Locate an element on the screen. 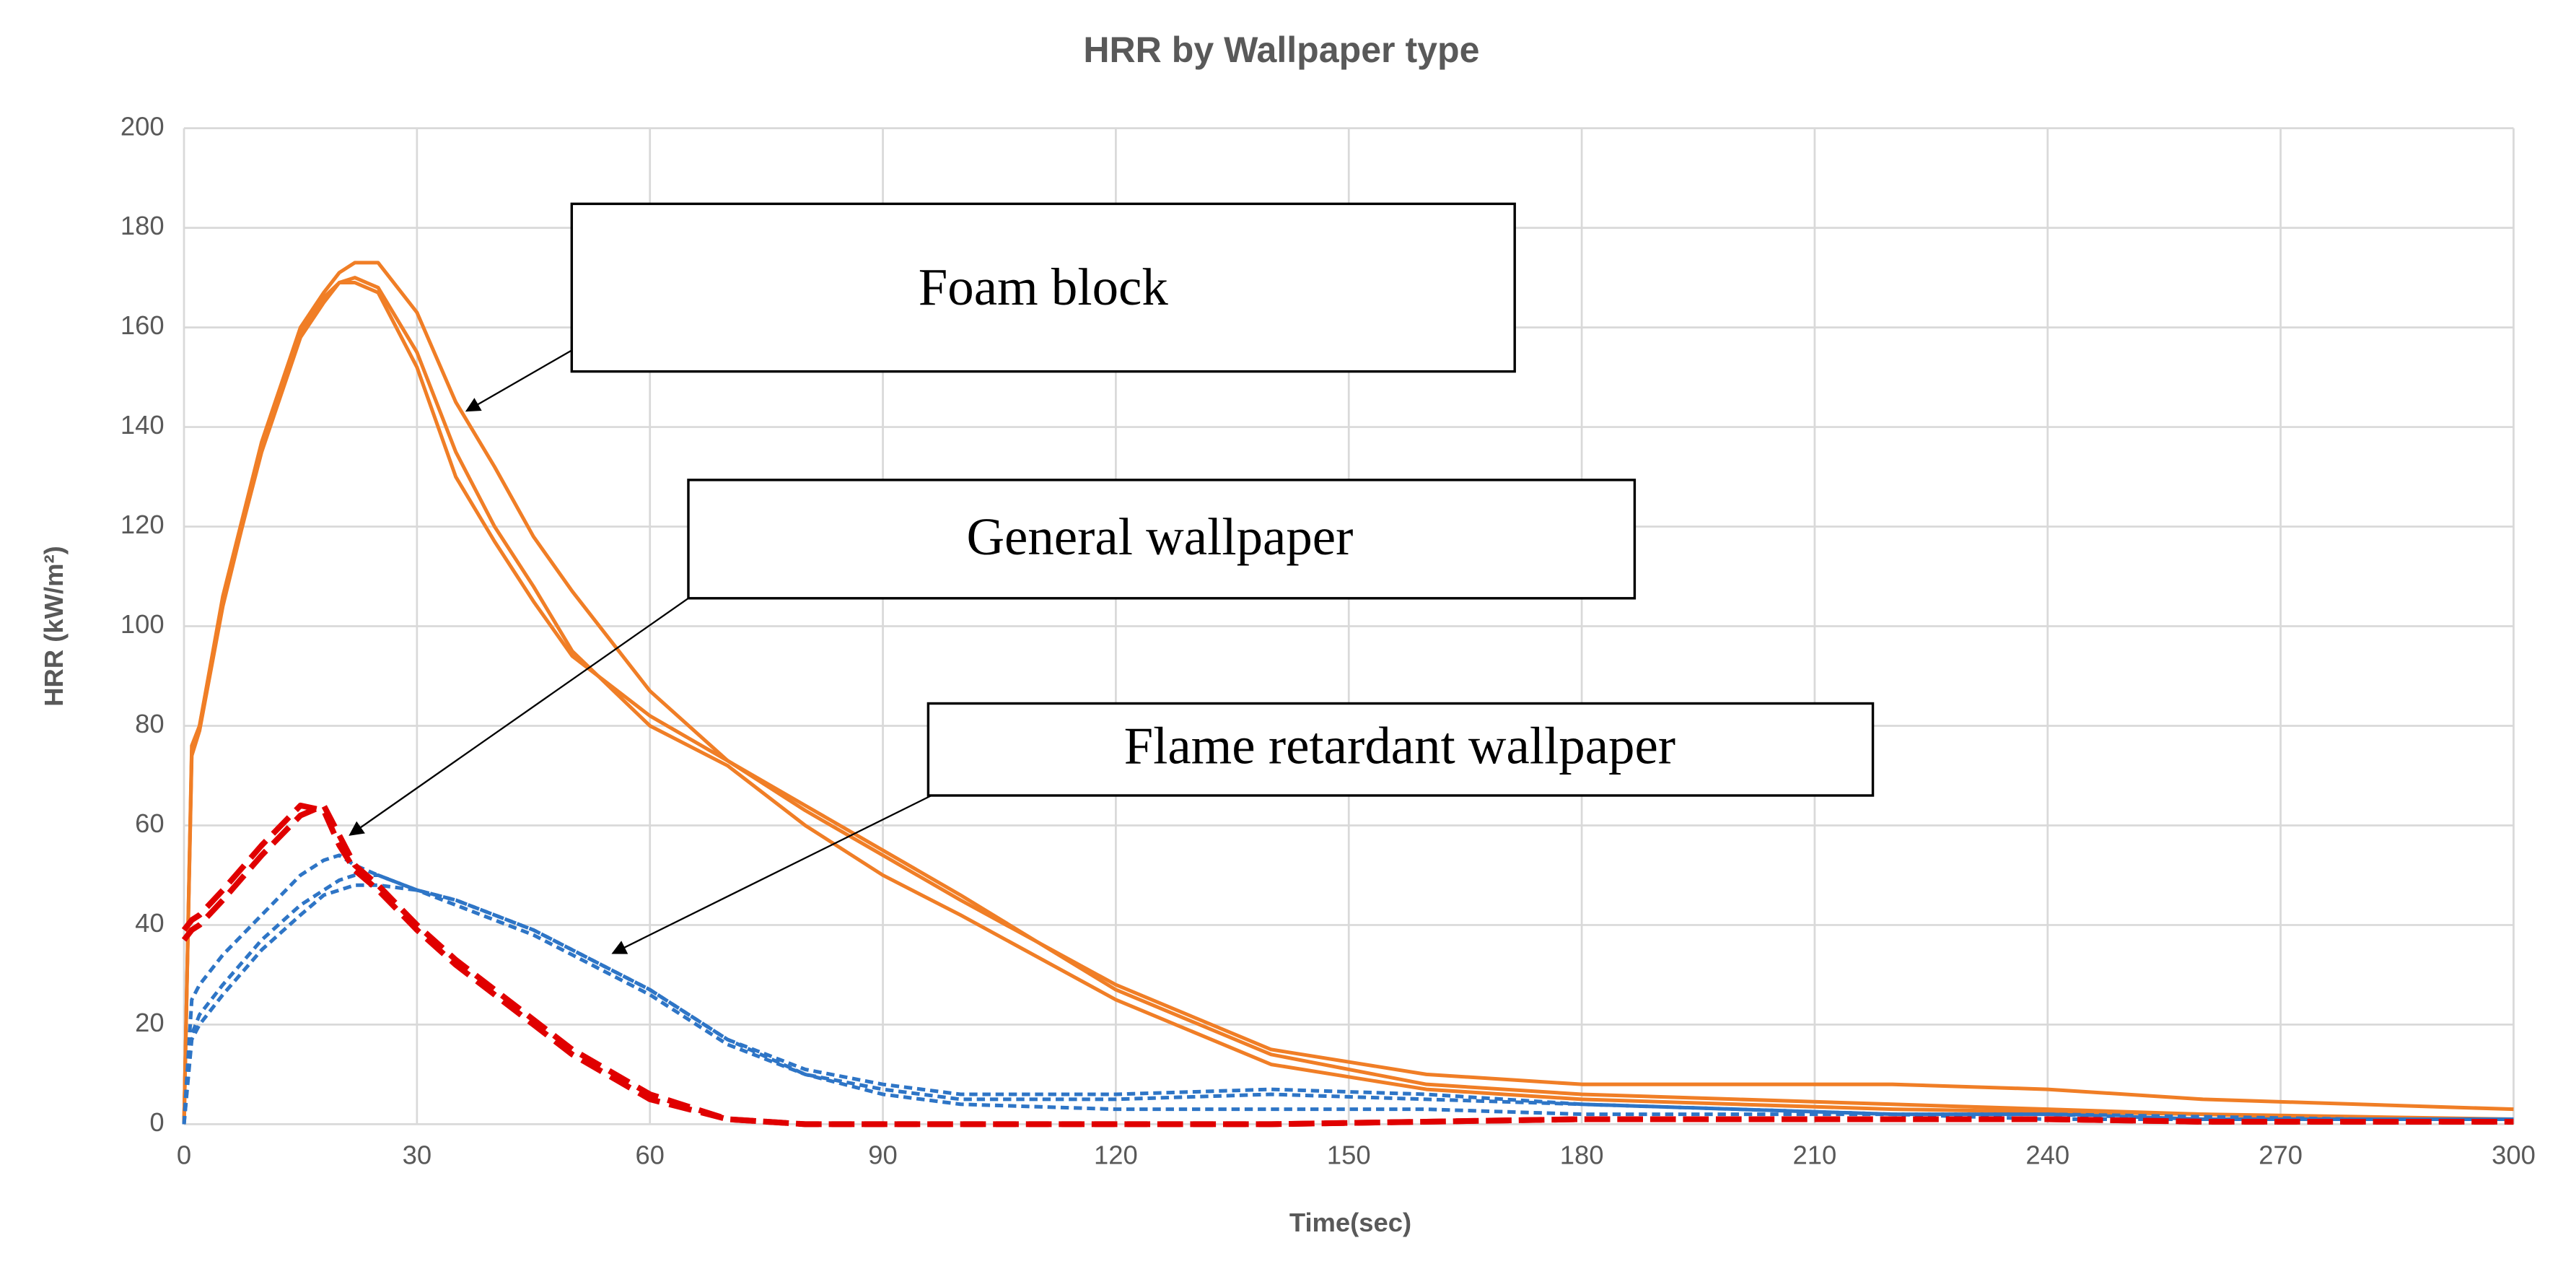 The height and width of the screenshot is (1282, 2576). y-tick-label: 80 is located at coordinates (150, 723).